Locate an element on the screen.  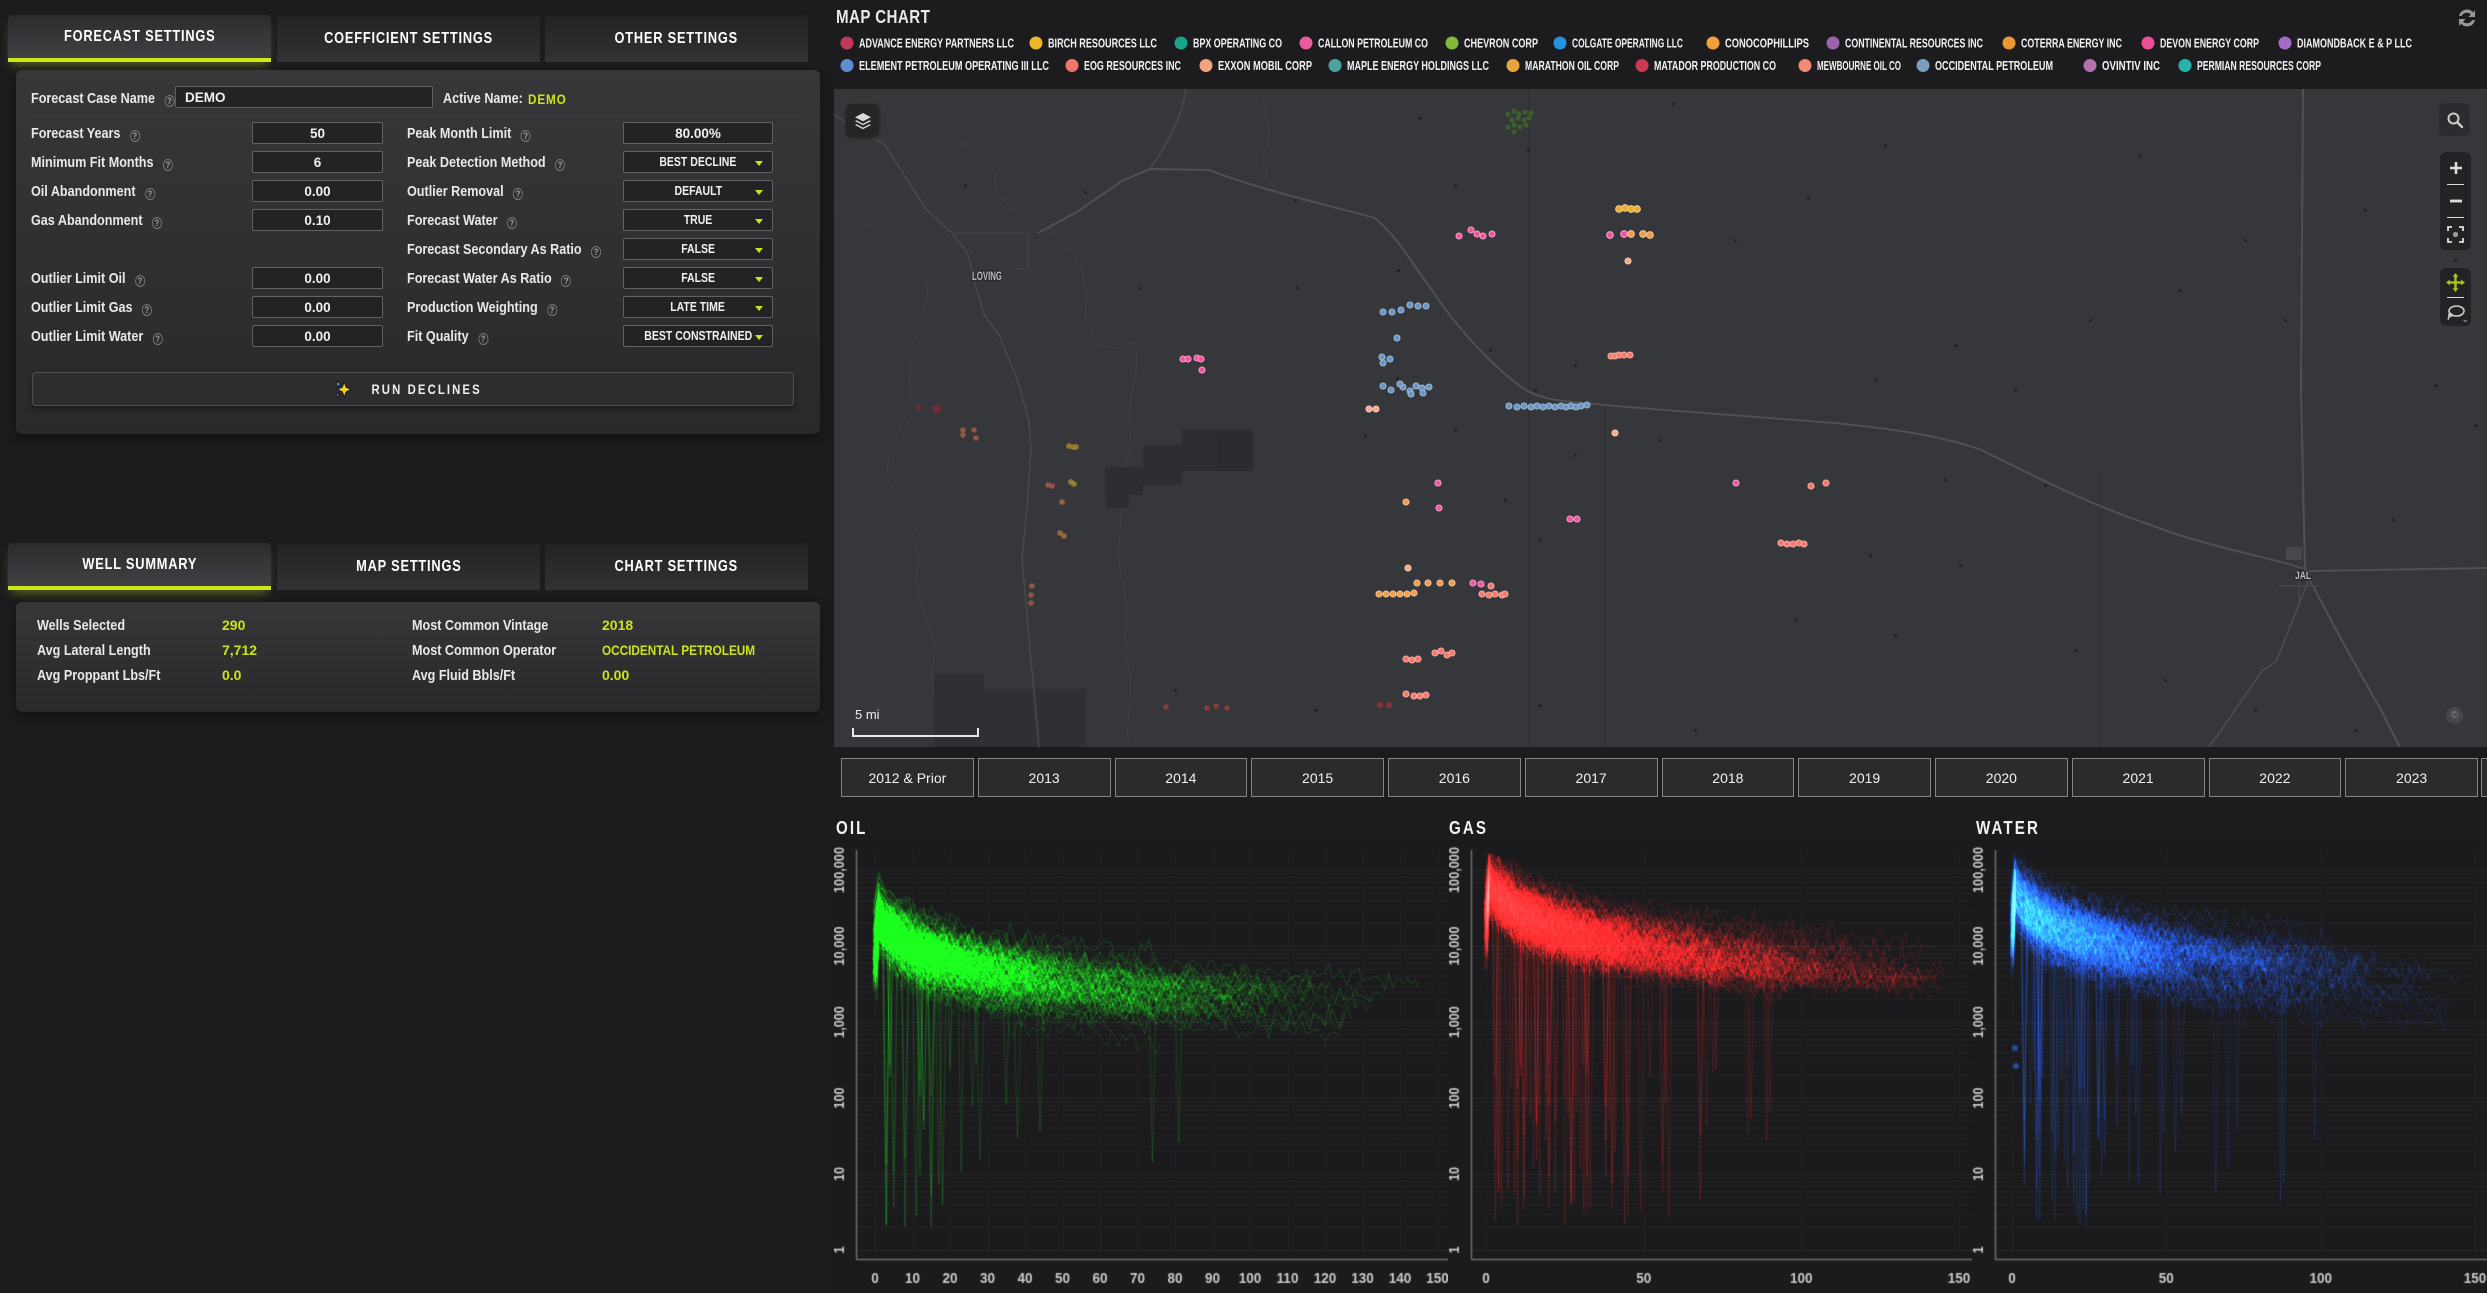
svg-text: MAPLE ENERGY HOLDINGS LLC is located at coordinates (1418, 66).